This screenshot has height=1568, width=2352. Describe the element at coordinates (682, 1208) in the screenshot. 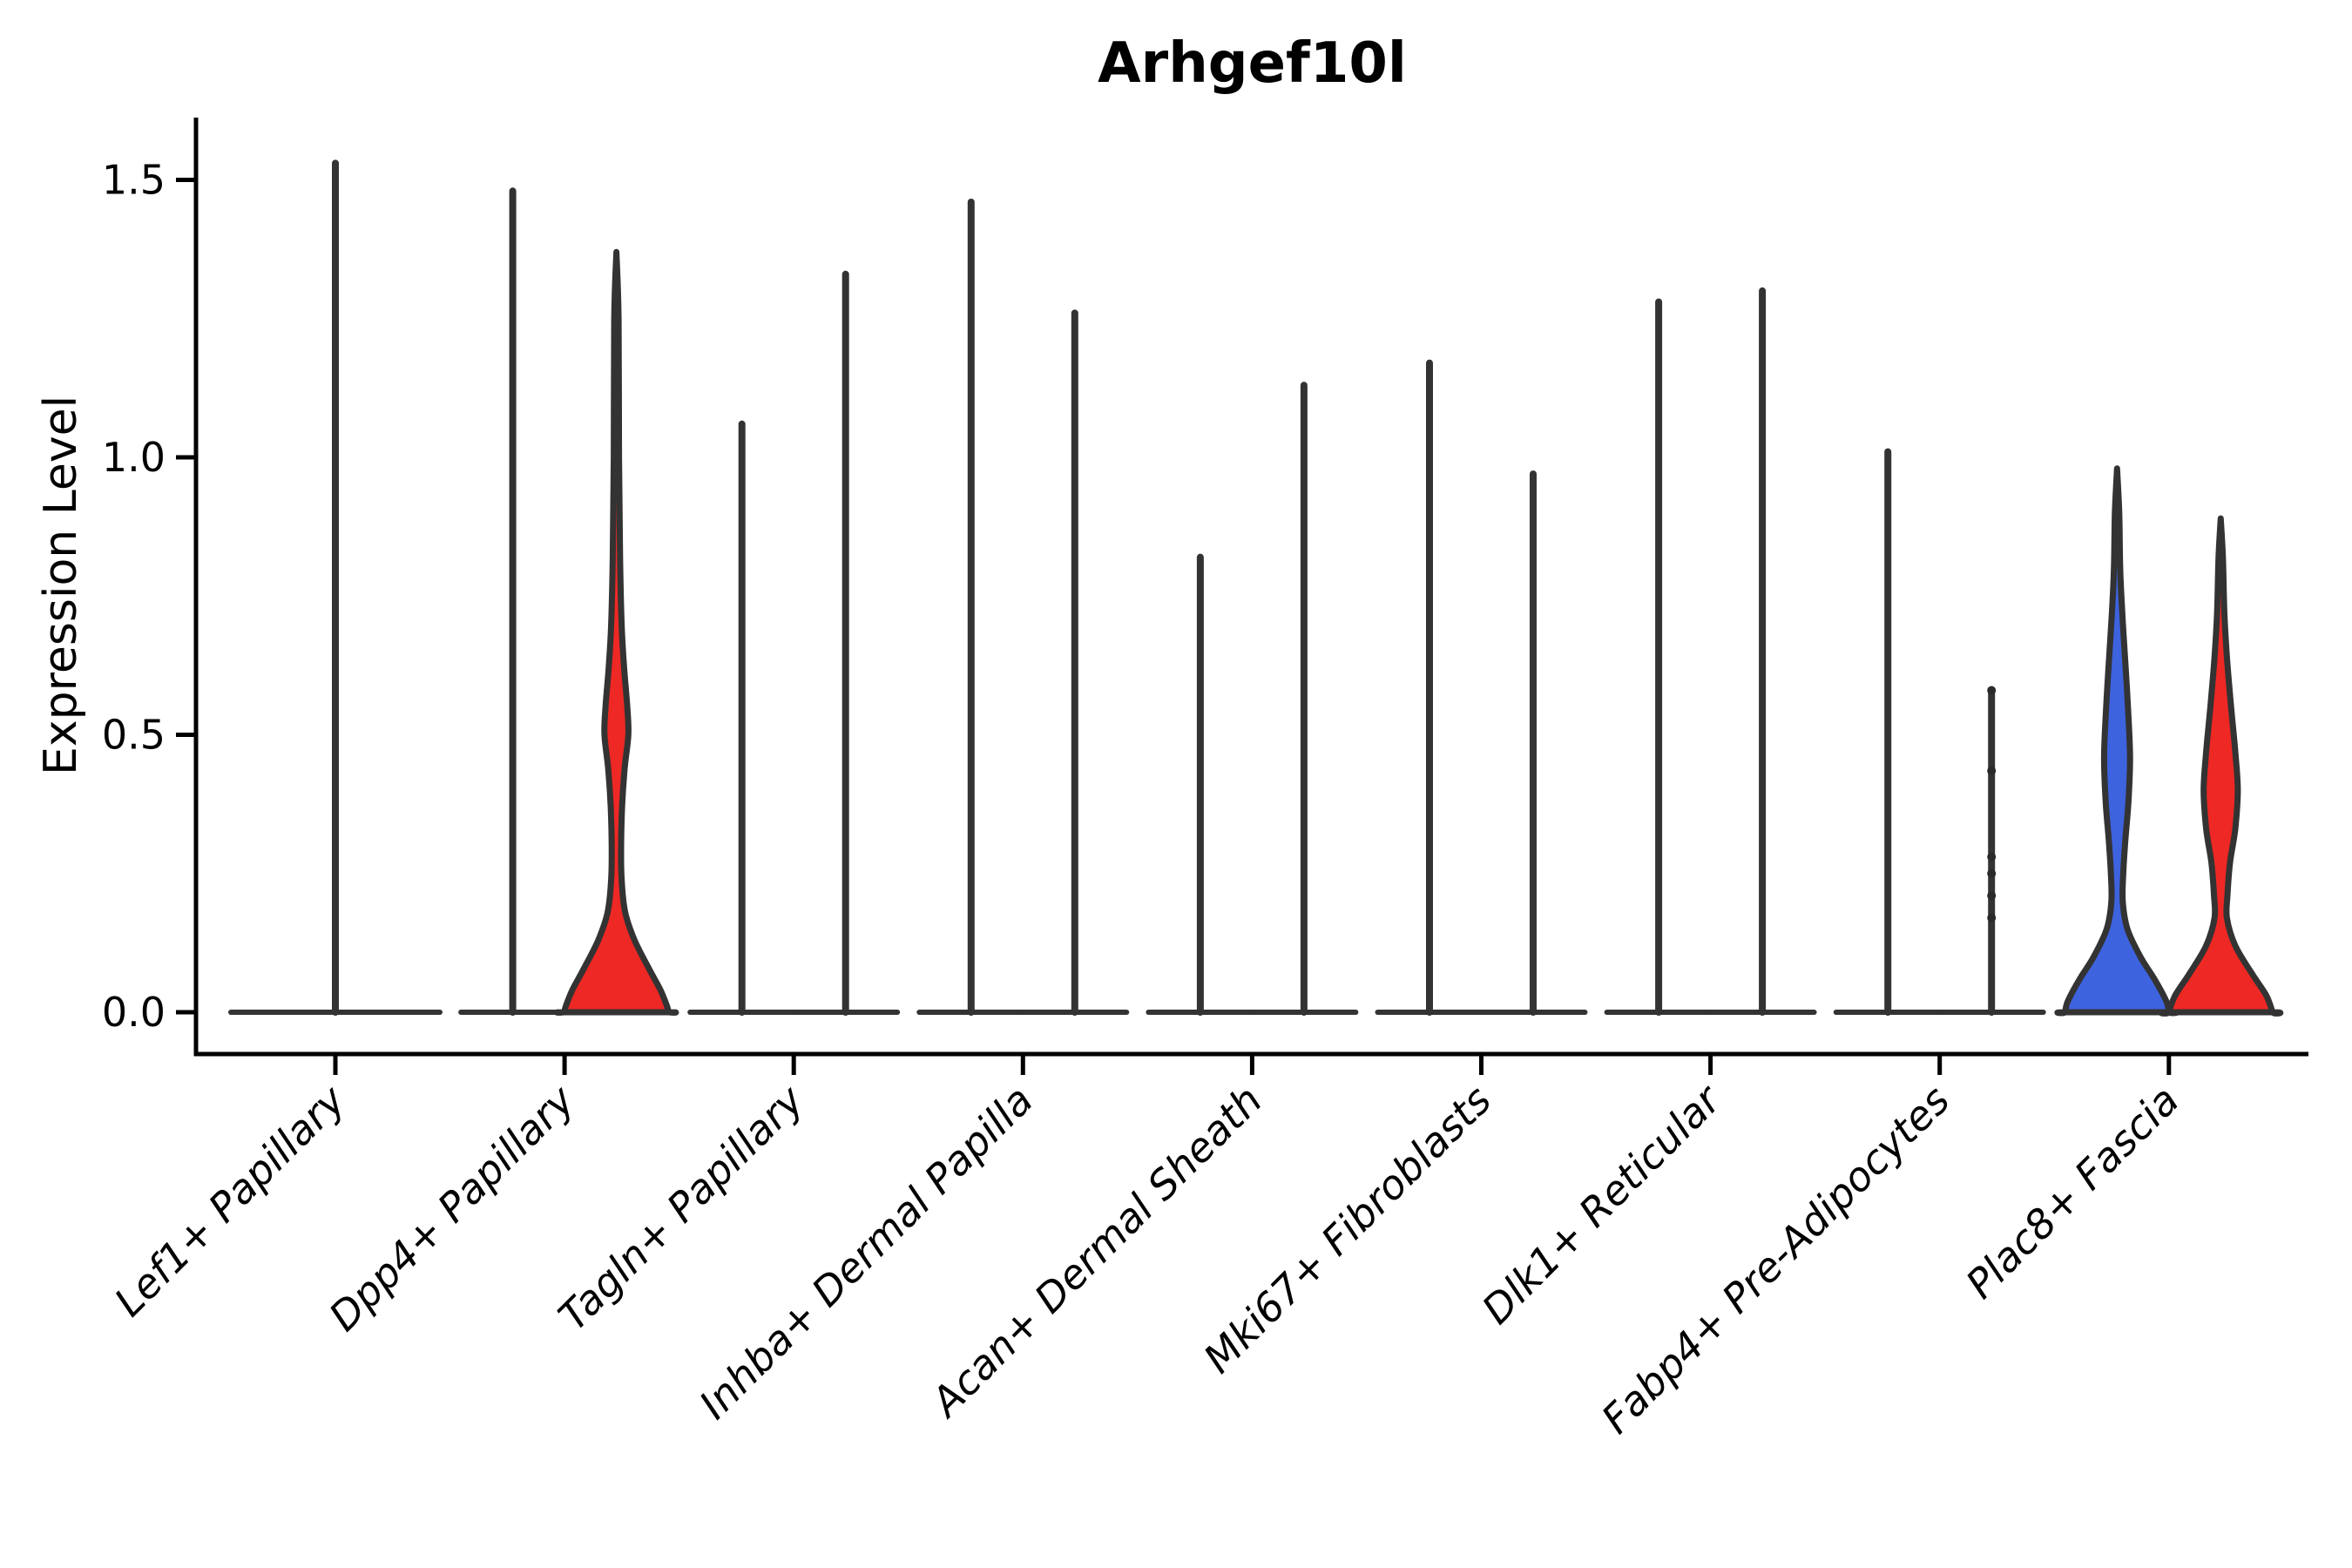

I see `x-tick-label: Tagln+ Papillary` at that location.